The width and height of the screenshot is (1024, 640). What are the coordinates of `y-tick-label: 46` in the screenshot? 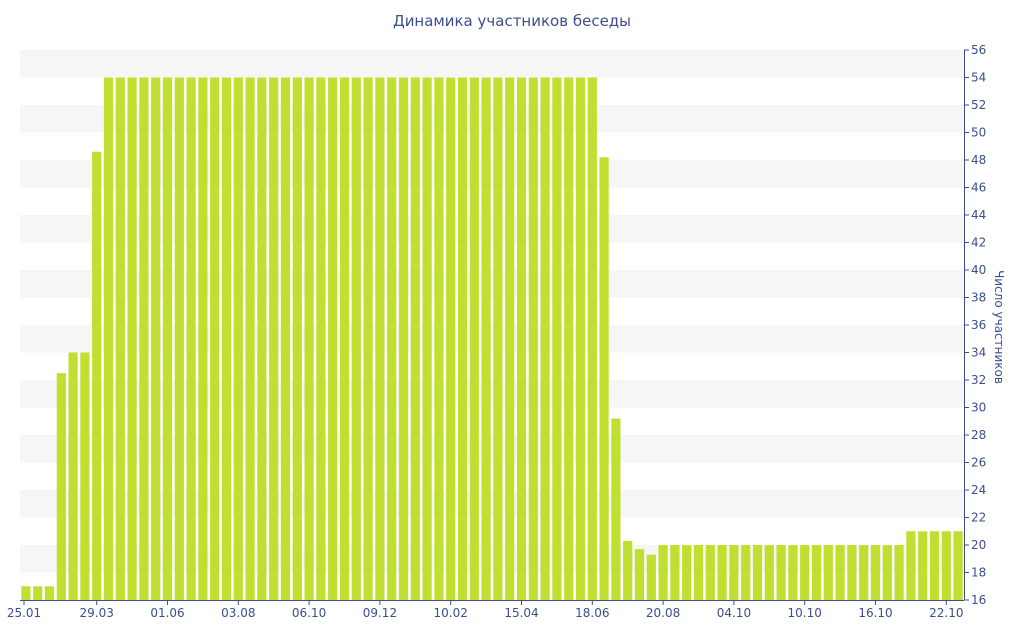 It's located at (978, 188).